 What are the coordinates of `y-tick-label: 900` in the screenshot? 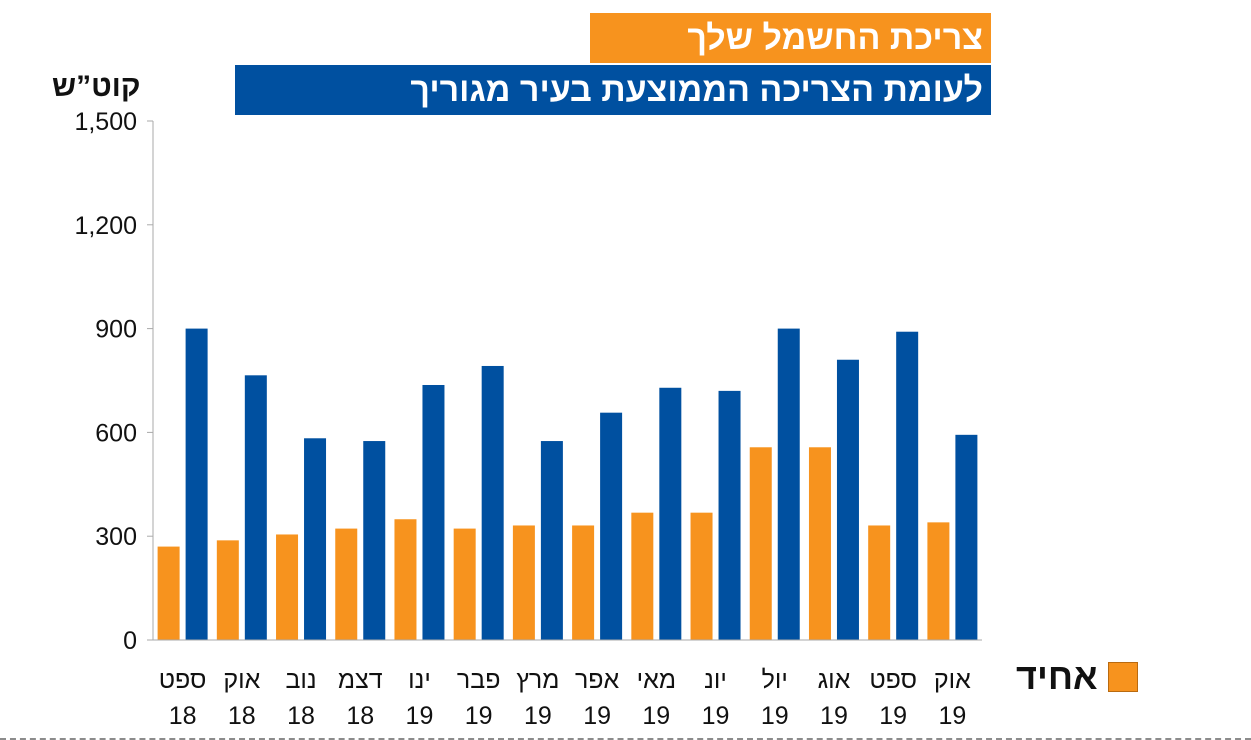 It's located at (116, 330).